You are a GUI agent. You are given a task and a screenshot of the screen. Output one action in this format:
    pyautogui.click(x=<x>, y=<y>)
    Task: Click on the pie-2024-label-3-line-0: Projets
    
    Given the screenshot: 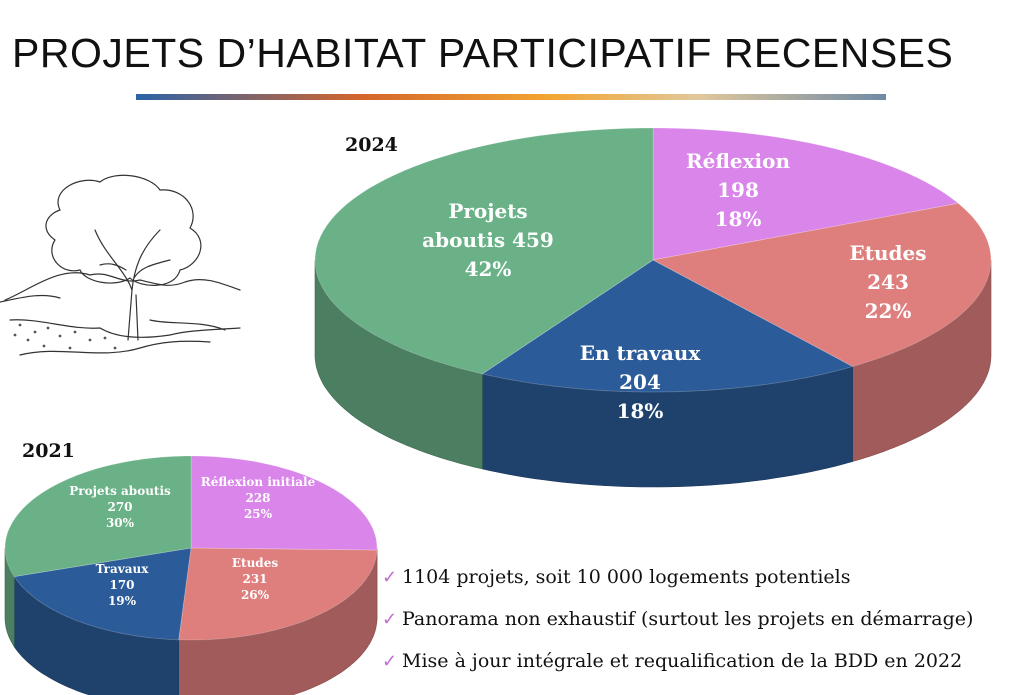 What is the action you would take?
    pyautogui.click(x=487, y=211)
    